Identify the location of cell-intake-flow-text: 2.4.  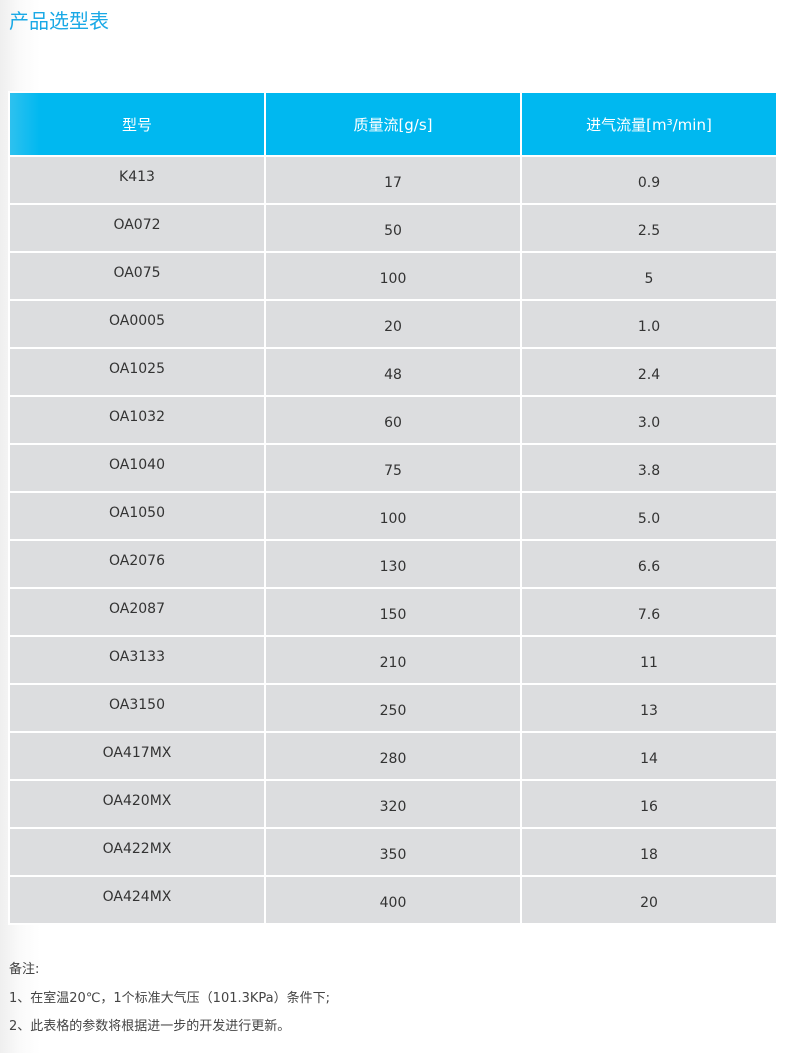
(649, 375).